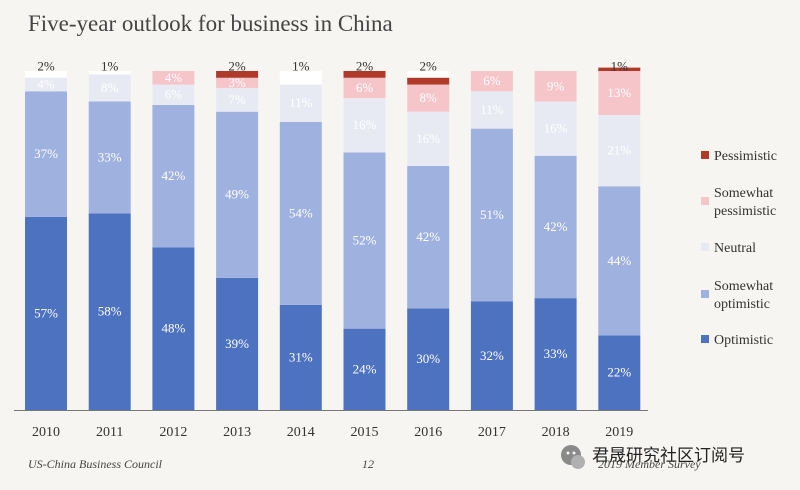  I want to click on x-tick-2014: 2014, so click(301, 432).